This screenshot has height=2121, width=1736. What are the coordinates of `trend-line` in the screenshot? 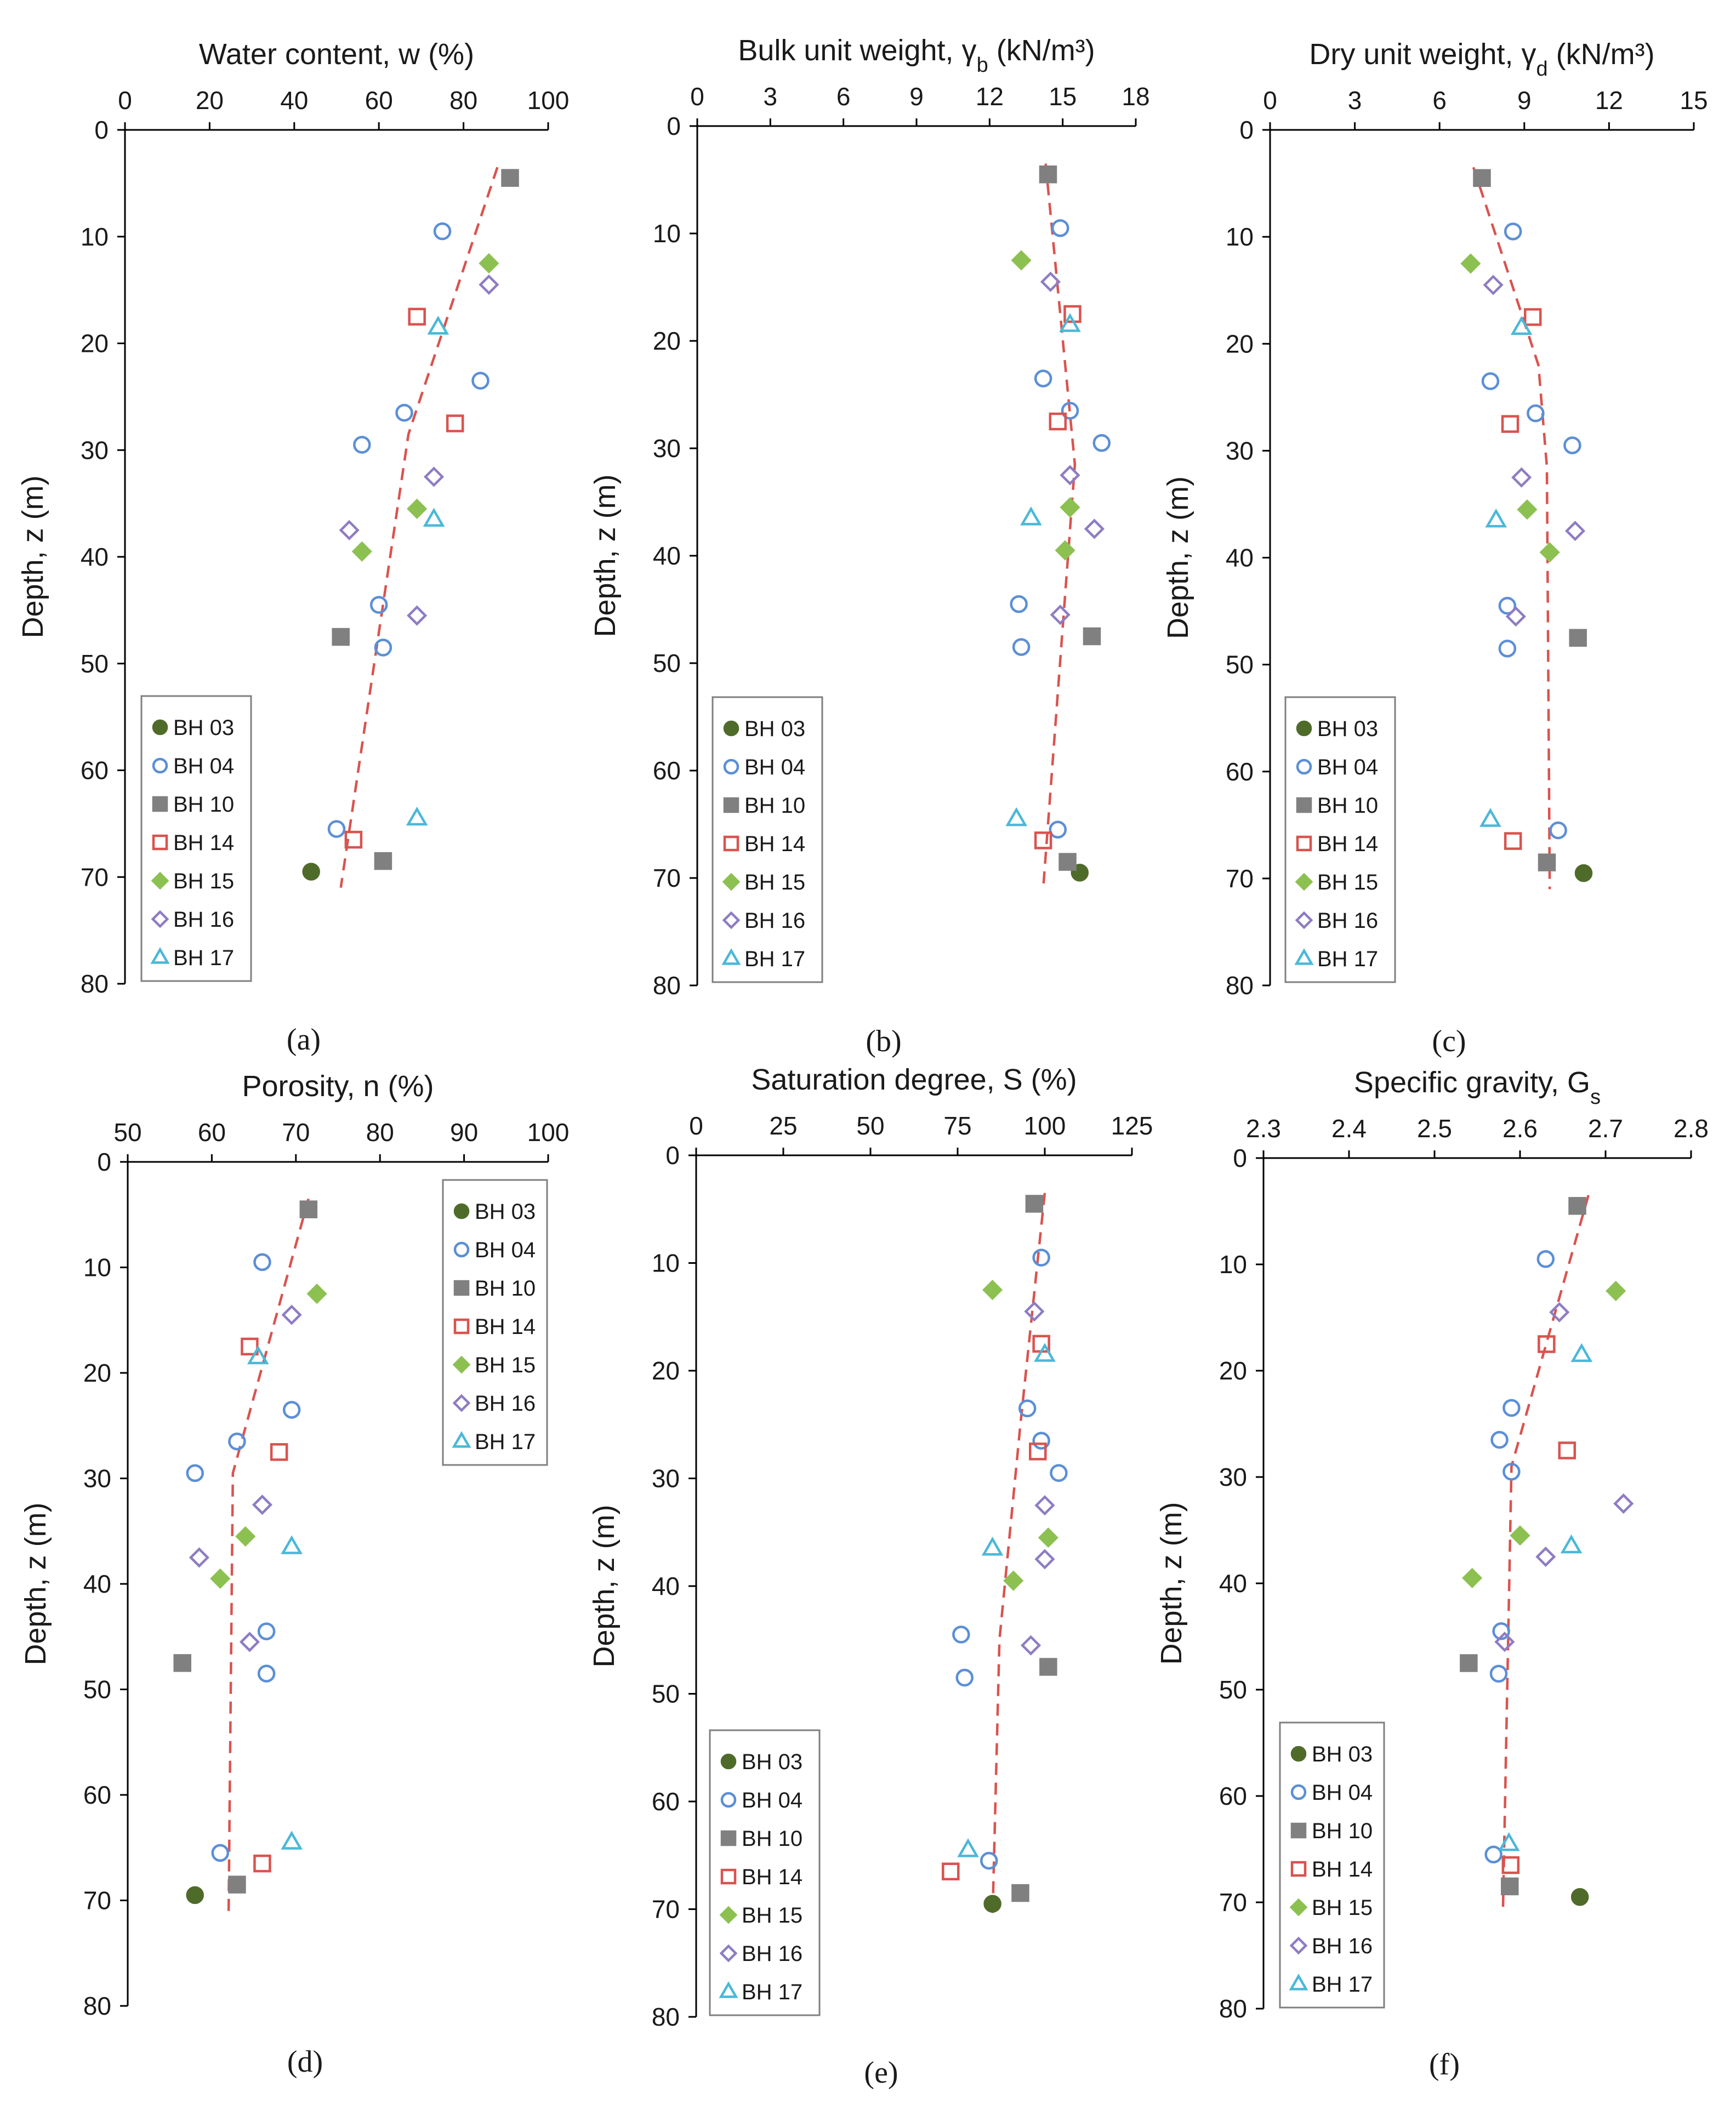 It's located at (419, 527).